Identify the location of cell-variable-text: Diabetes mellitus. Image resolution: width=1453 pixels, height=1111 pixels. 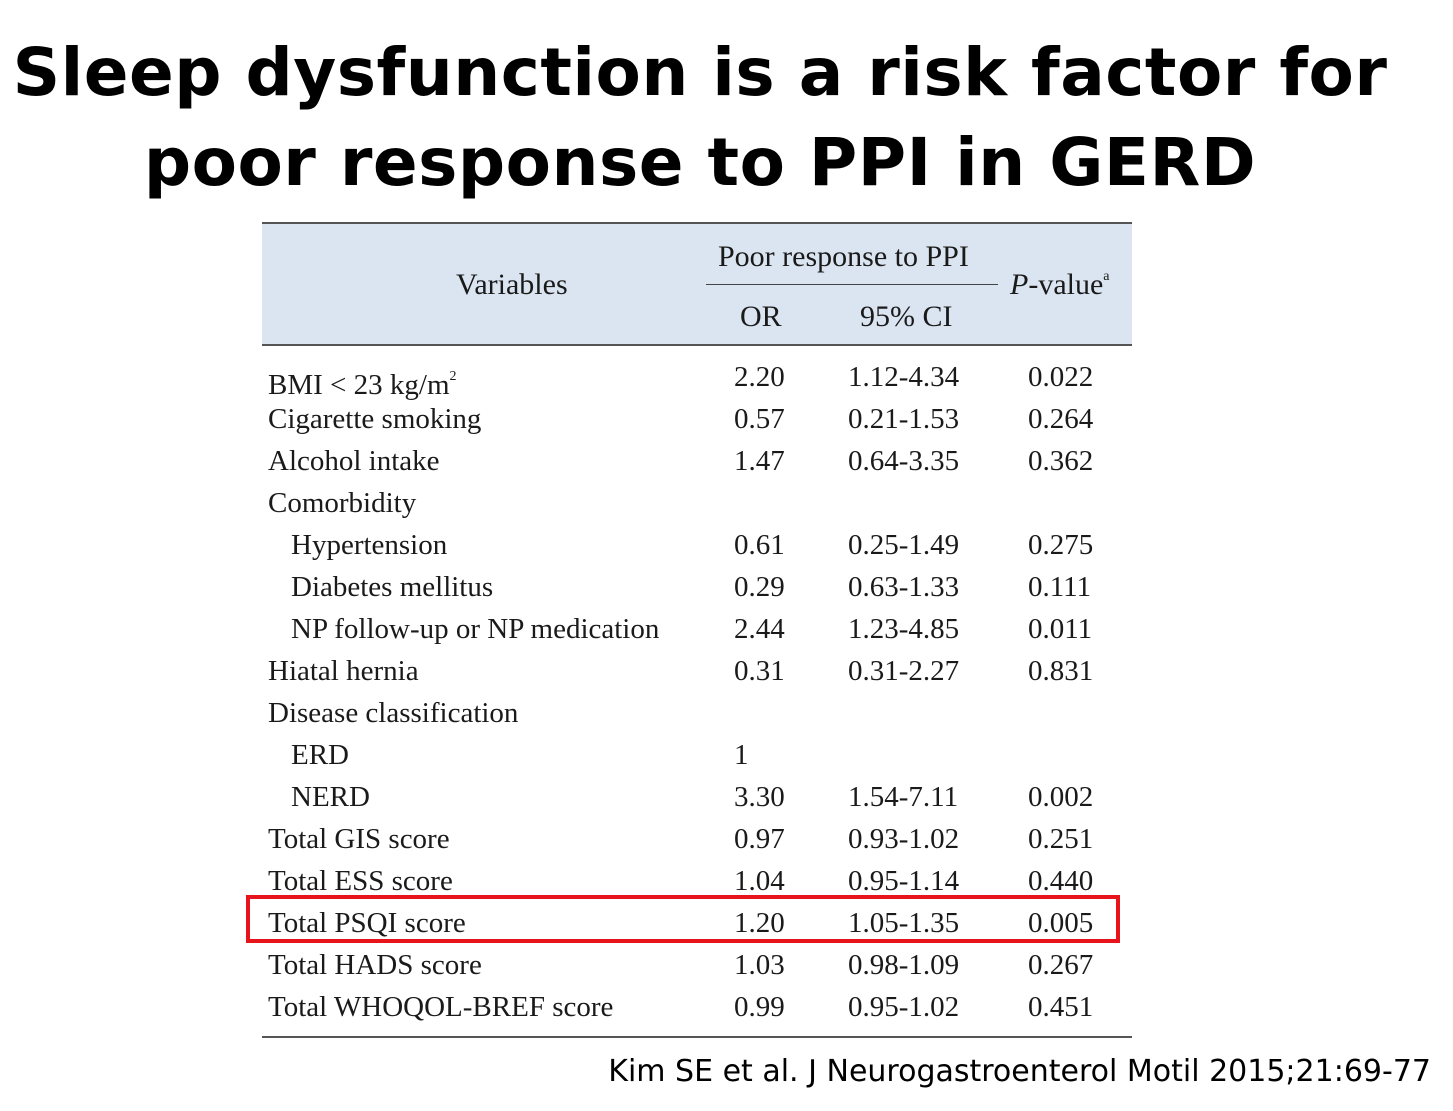
(392, 587).